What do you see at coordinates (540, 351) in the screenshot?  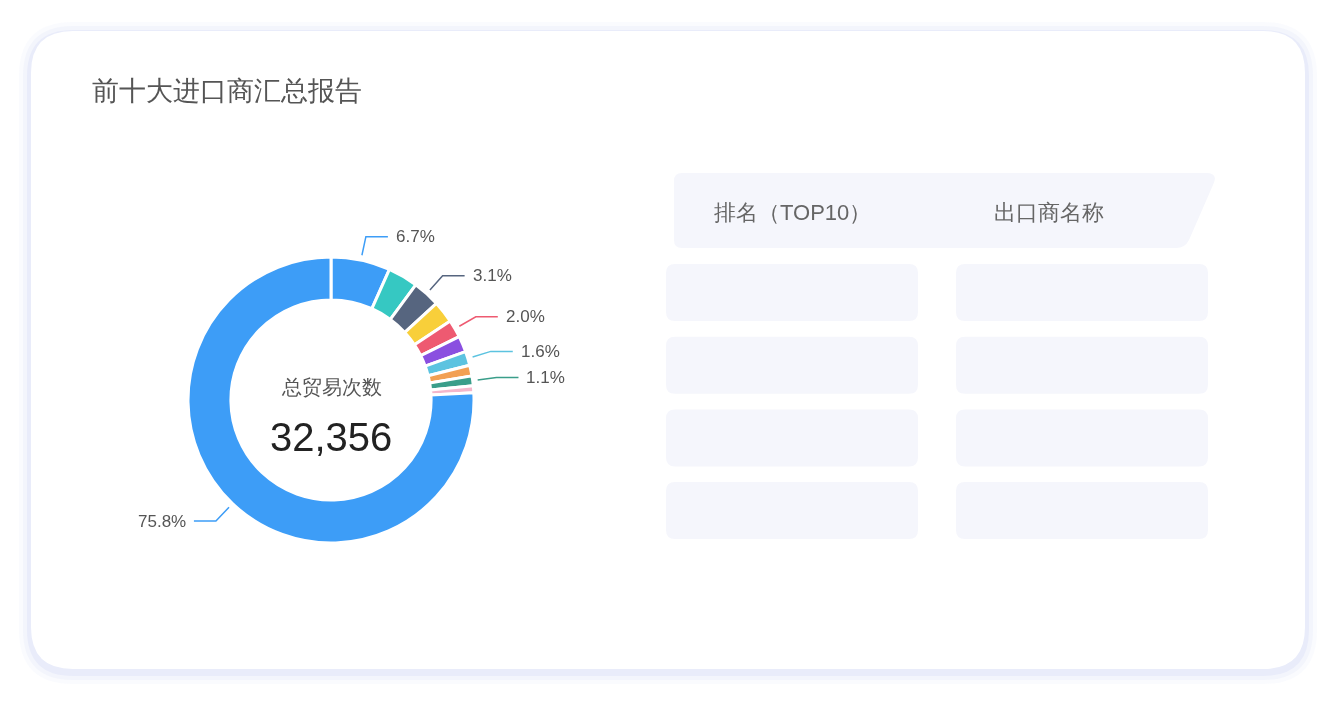 I see `data-label: 1.6%` at bounding box center [540, 351].